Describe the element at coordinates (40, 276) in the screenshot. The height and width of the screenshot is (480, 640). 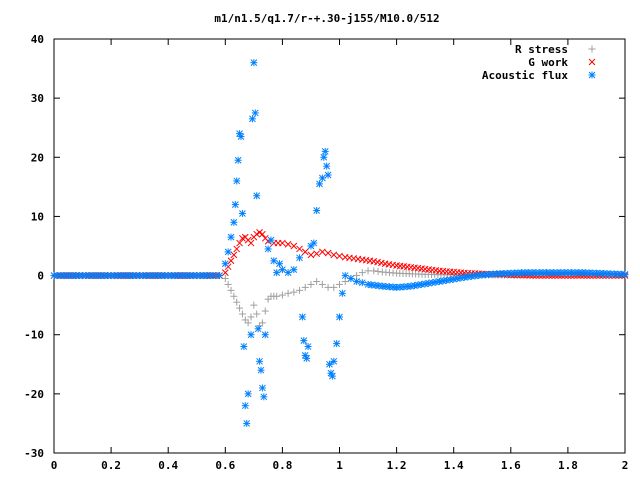
I see `y-tick-label: 0` at that location.